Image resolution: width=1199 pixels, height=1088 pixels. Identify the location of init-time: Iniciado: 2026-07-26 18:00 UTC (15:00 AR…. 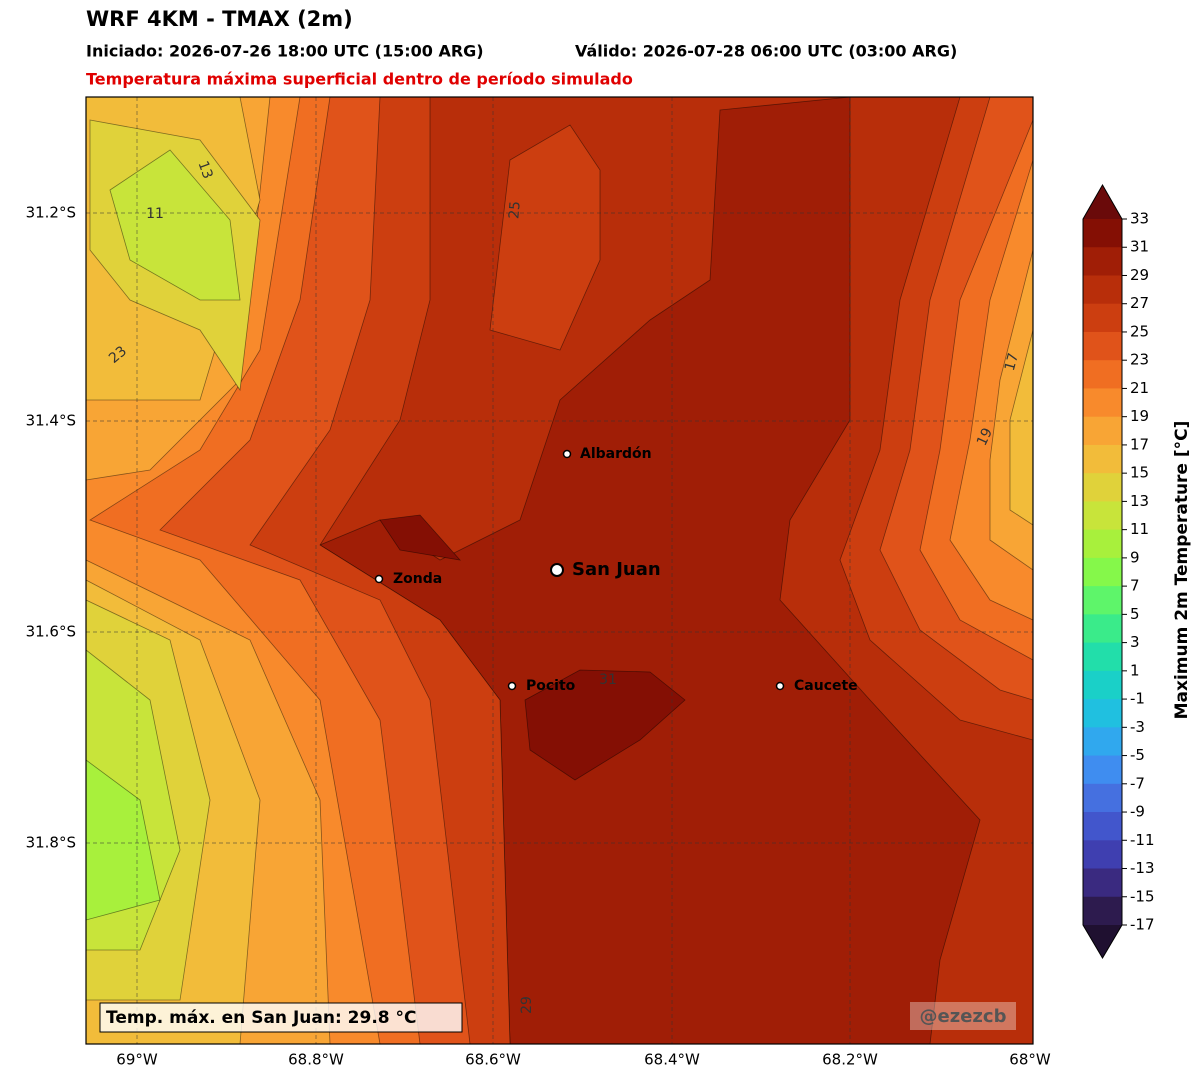
(285, 51).